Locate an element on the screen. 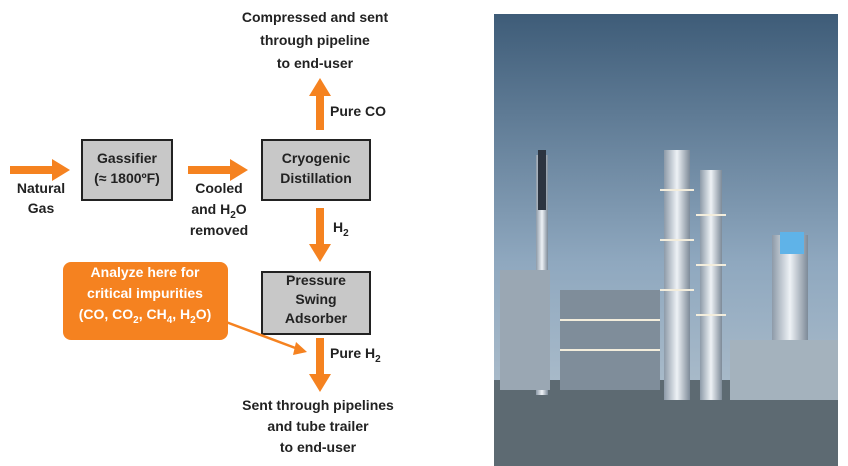 Image resolution: width=848 pixels, height=466 pixels. callout-line: (CO, CO2, CH4, H2O) is located at coordinates (145, 316).